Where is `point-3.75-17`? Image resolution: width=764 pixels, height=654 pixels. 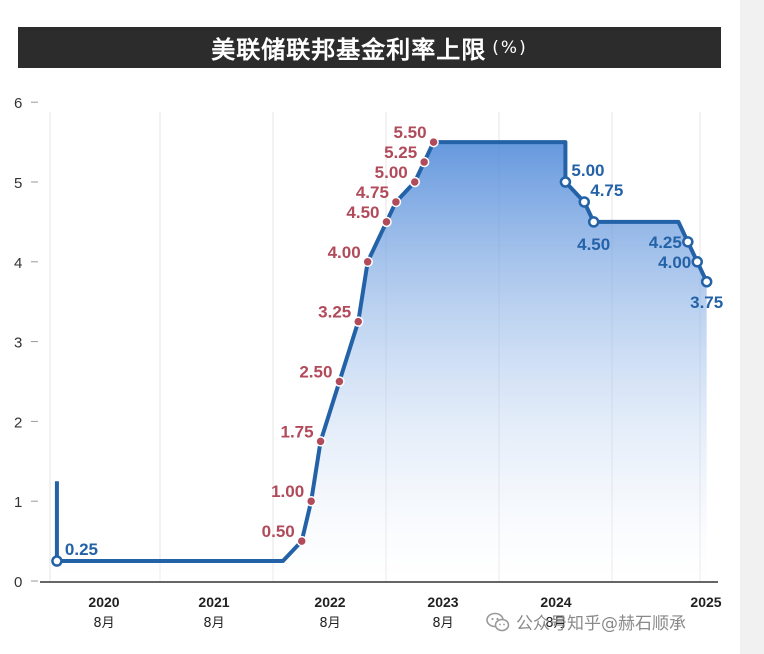 point-3.75-17 is located at coordinates (706, 282).